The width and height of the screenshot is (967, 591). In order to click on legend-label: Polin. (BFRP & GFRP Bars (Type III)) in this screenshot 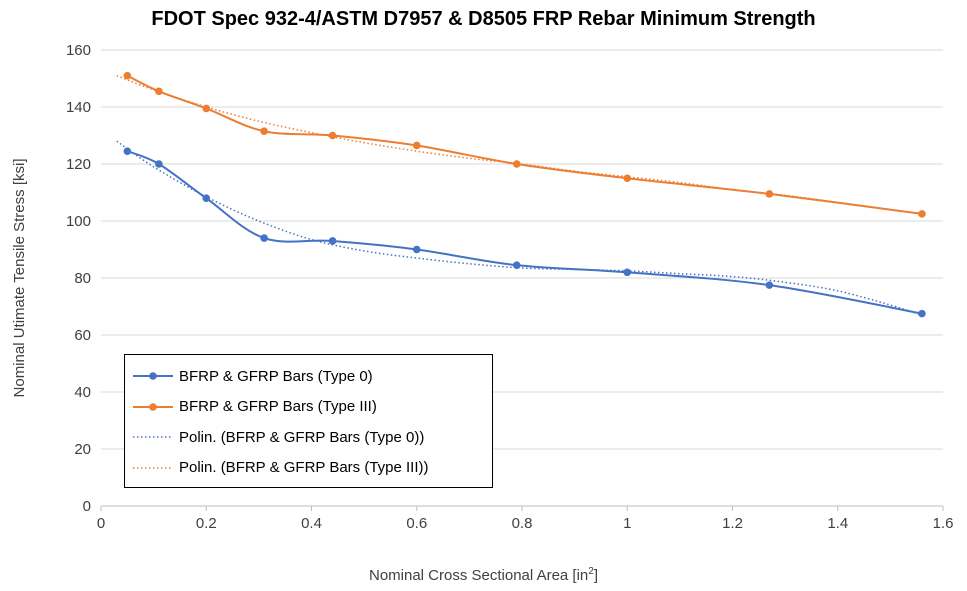, I will do `click(304, 468)`.